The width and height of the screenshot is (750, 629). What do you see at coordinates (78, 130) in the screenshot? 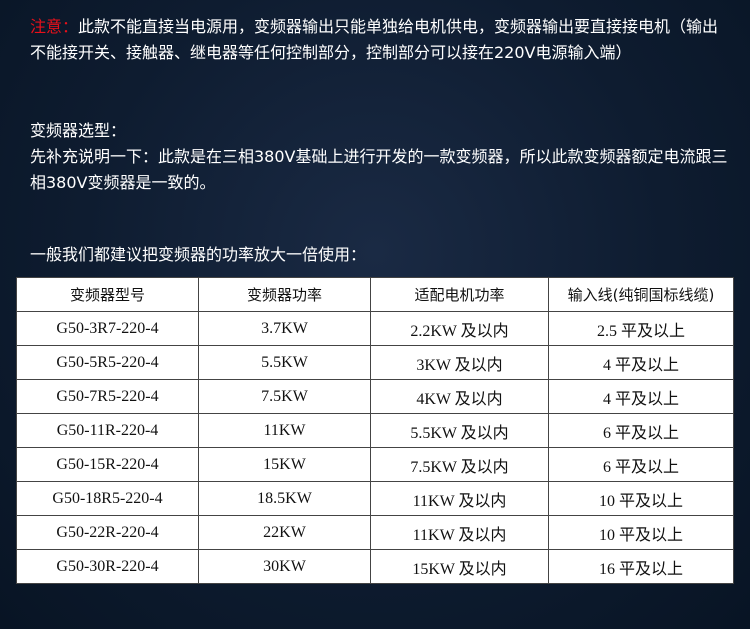
I see `selection-title: 变频器选型：` at bounding box center [78, 130].